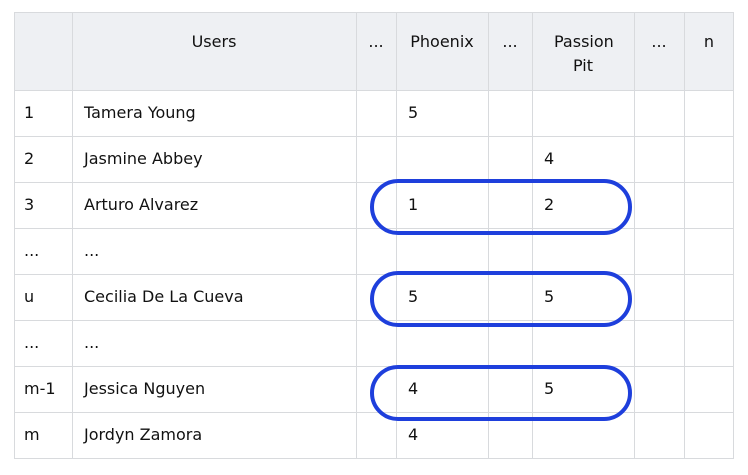  I want to click on table-row: 1 Tamera Young 5, so click(374, 113).